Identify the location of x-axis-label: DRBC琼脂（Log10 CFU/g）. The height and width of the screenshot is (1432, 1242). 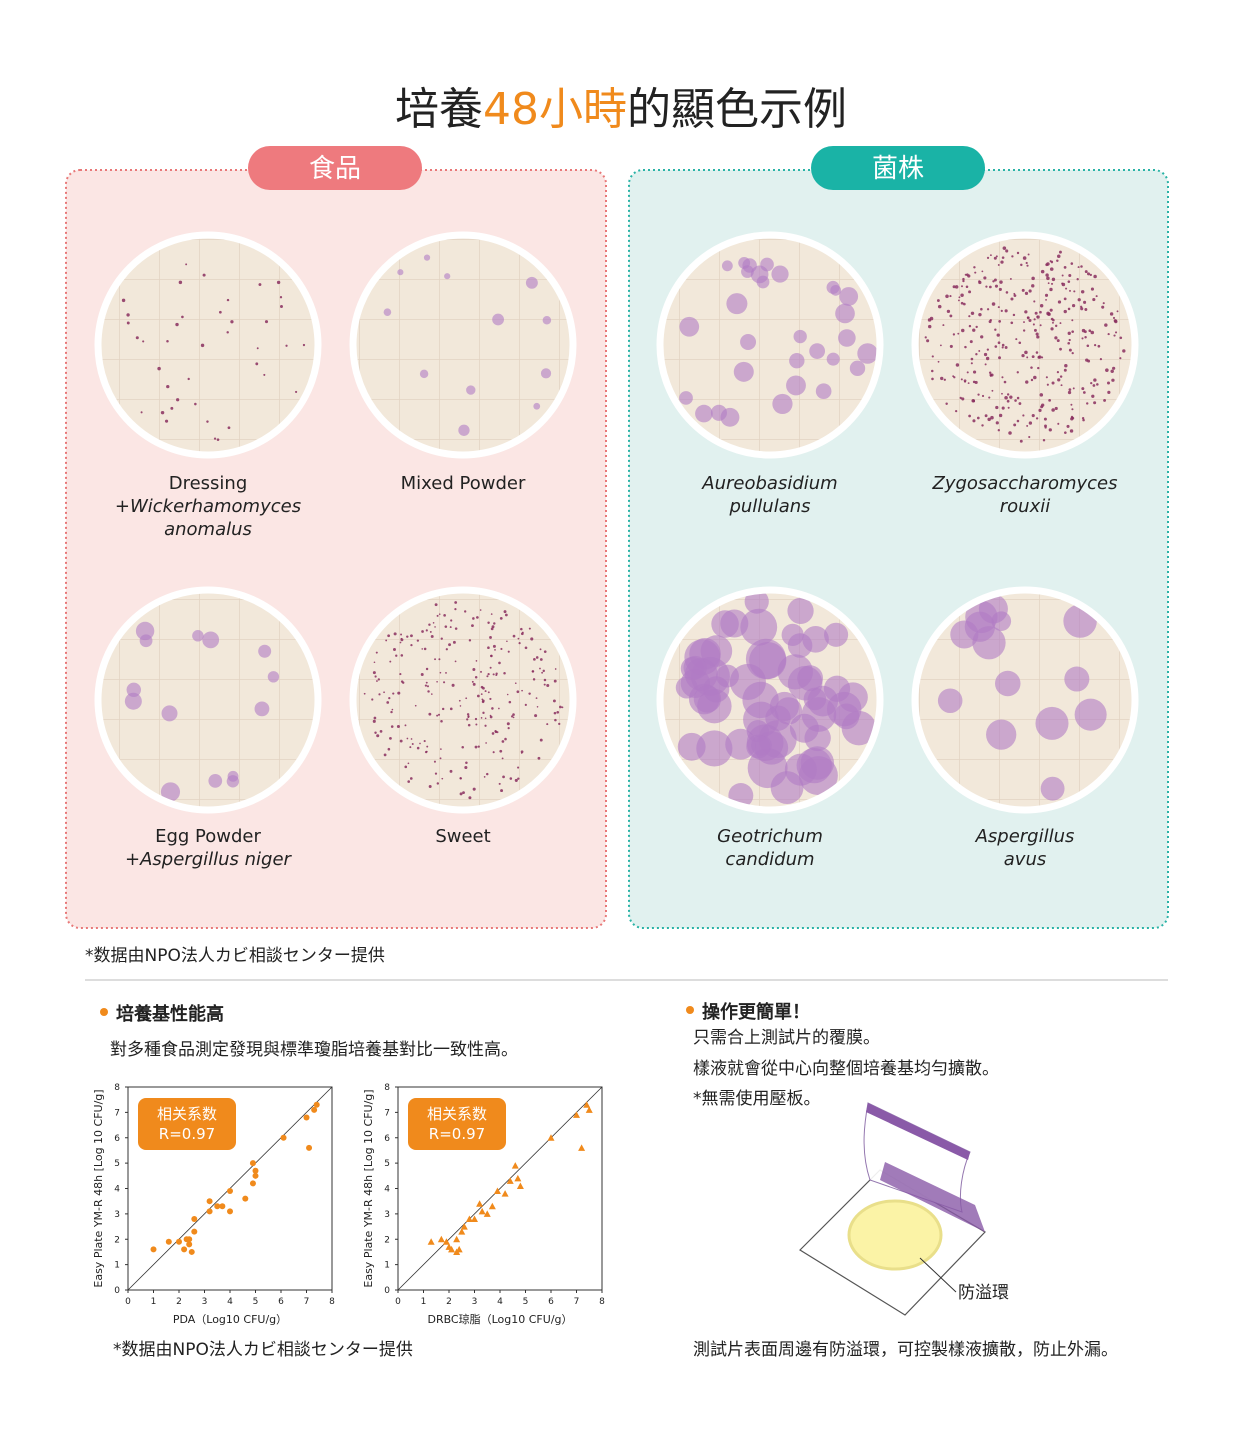
(499, 1319).